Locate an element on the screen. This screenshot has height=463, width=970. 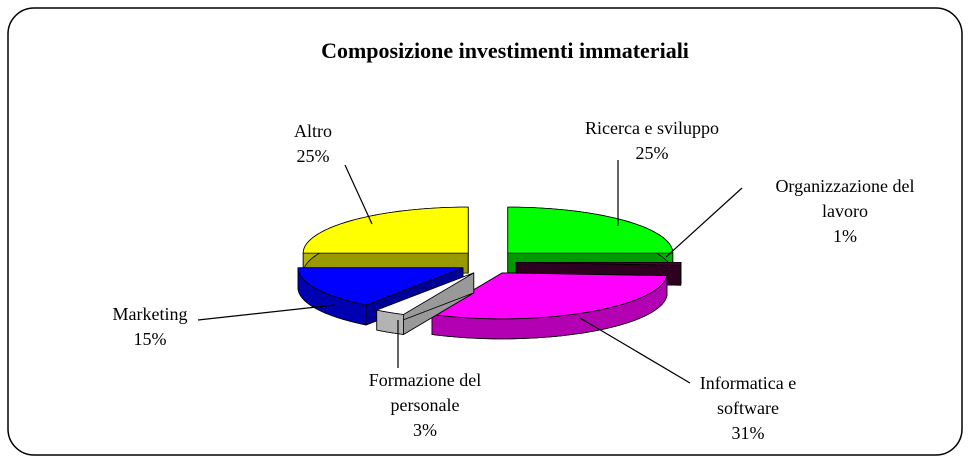
category-label: Organizzazione del lavoro is located at coordinates (845, 198).